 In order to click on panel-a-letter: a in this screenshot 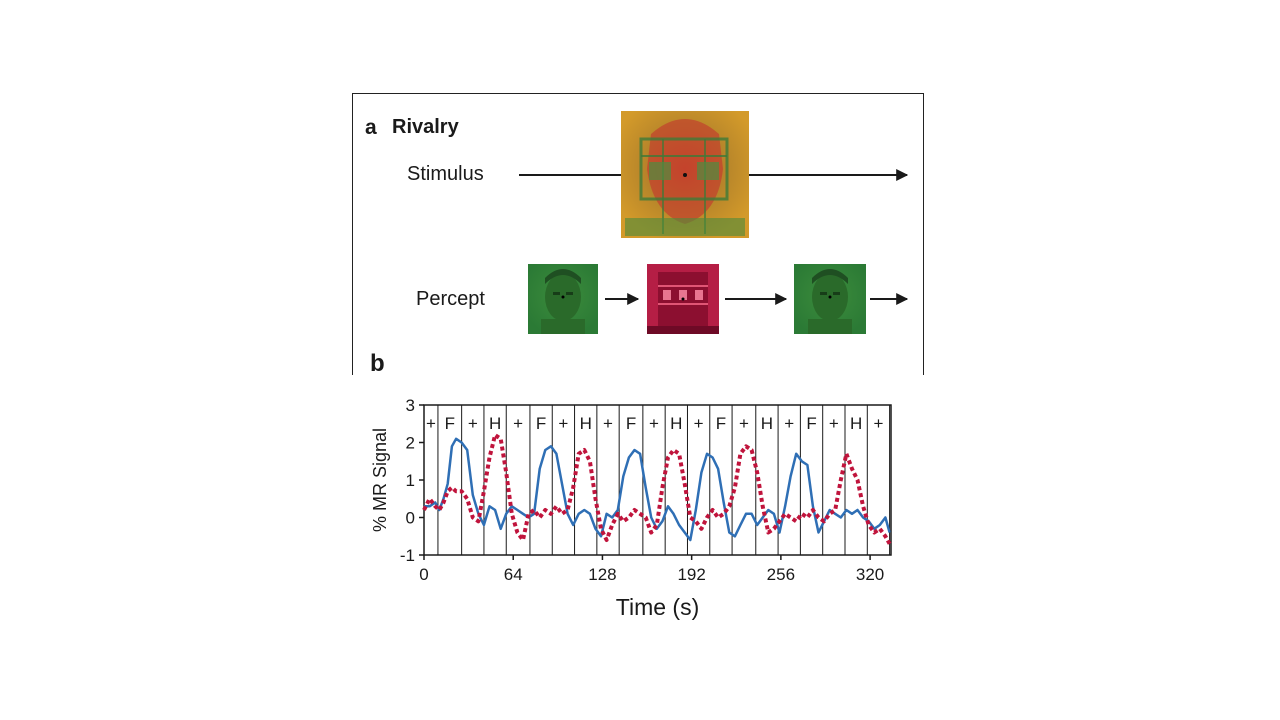, I will do `click(371, 127)`.